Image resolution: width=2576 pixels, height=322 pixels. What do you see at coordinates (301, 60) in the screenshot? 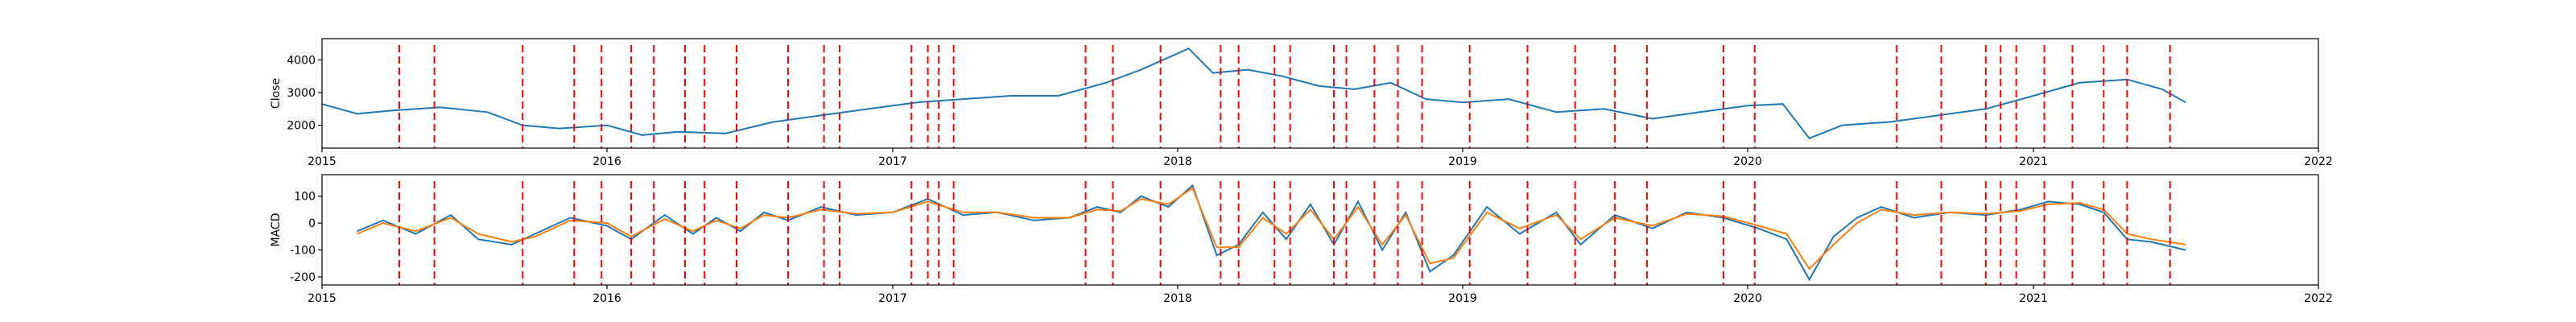
I see `close-y-tick-label: 4000` at bounding box center [301, 60].